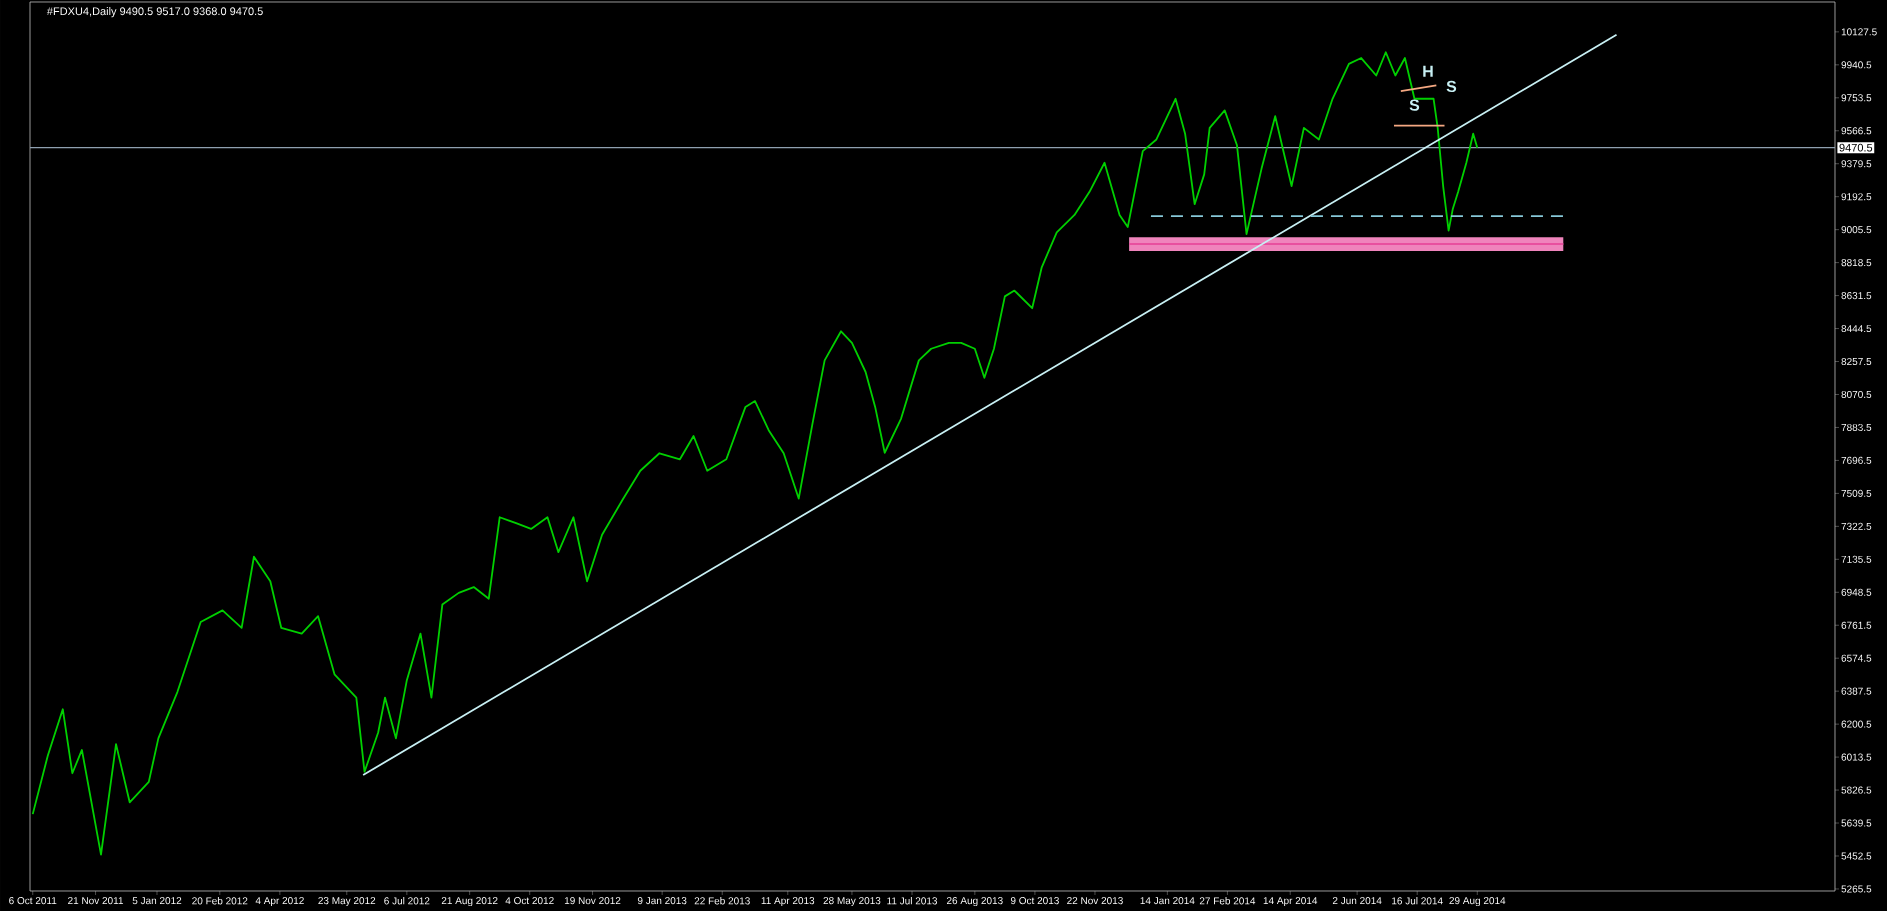  What do you see at coordinates (1856, 823) in the screenshot?
I see `y-tick-label: 5639.5` at bounding box center [1856, 823].